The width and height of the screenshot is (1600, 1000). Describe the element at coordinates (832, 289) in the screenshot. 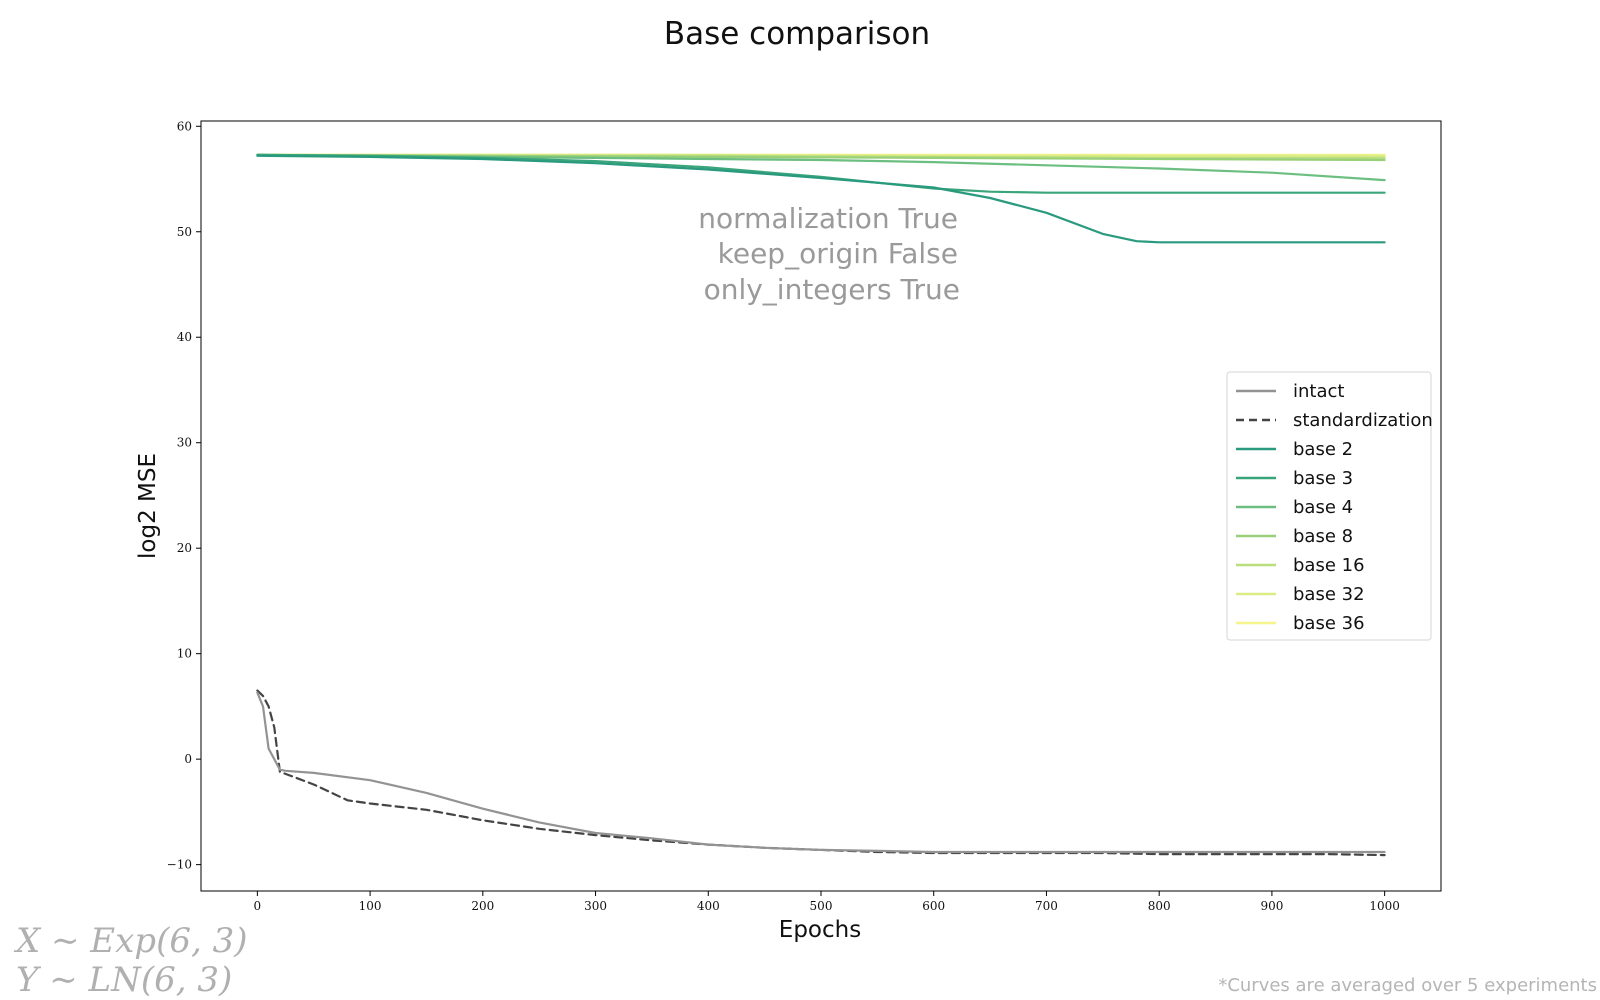

I see `annotation-only-integers: only_integers True` at that location.